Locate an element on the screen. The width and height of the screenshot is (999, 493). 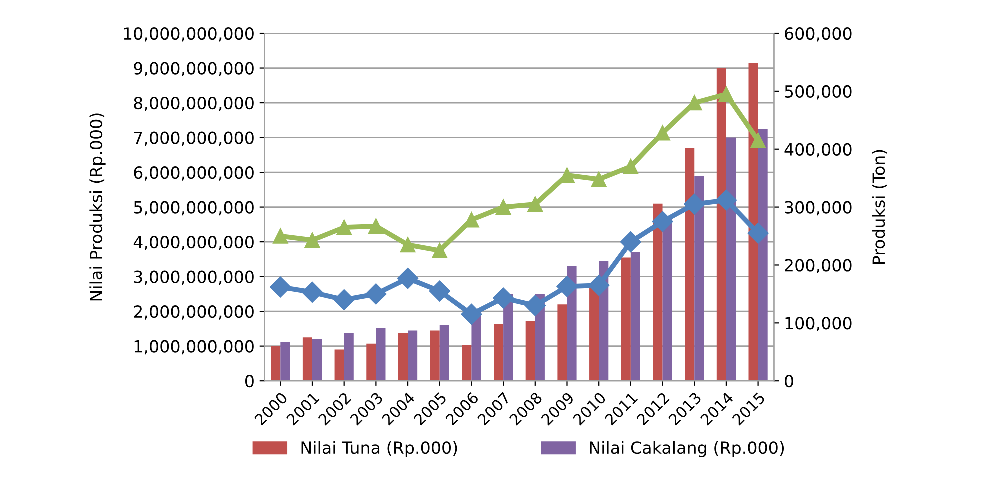
y-tick-label: 2,000,000,000 is located at coordinates (194, 313).